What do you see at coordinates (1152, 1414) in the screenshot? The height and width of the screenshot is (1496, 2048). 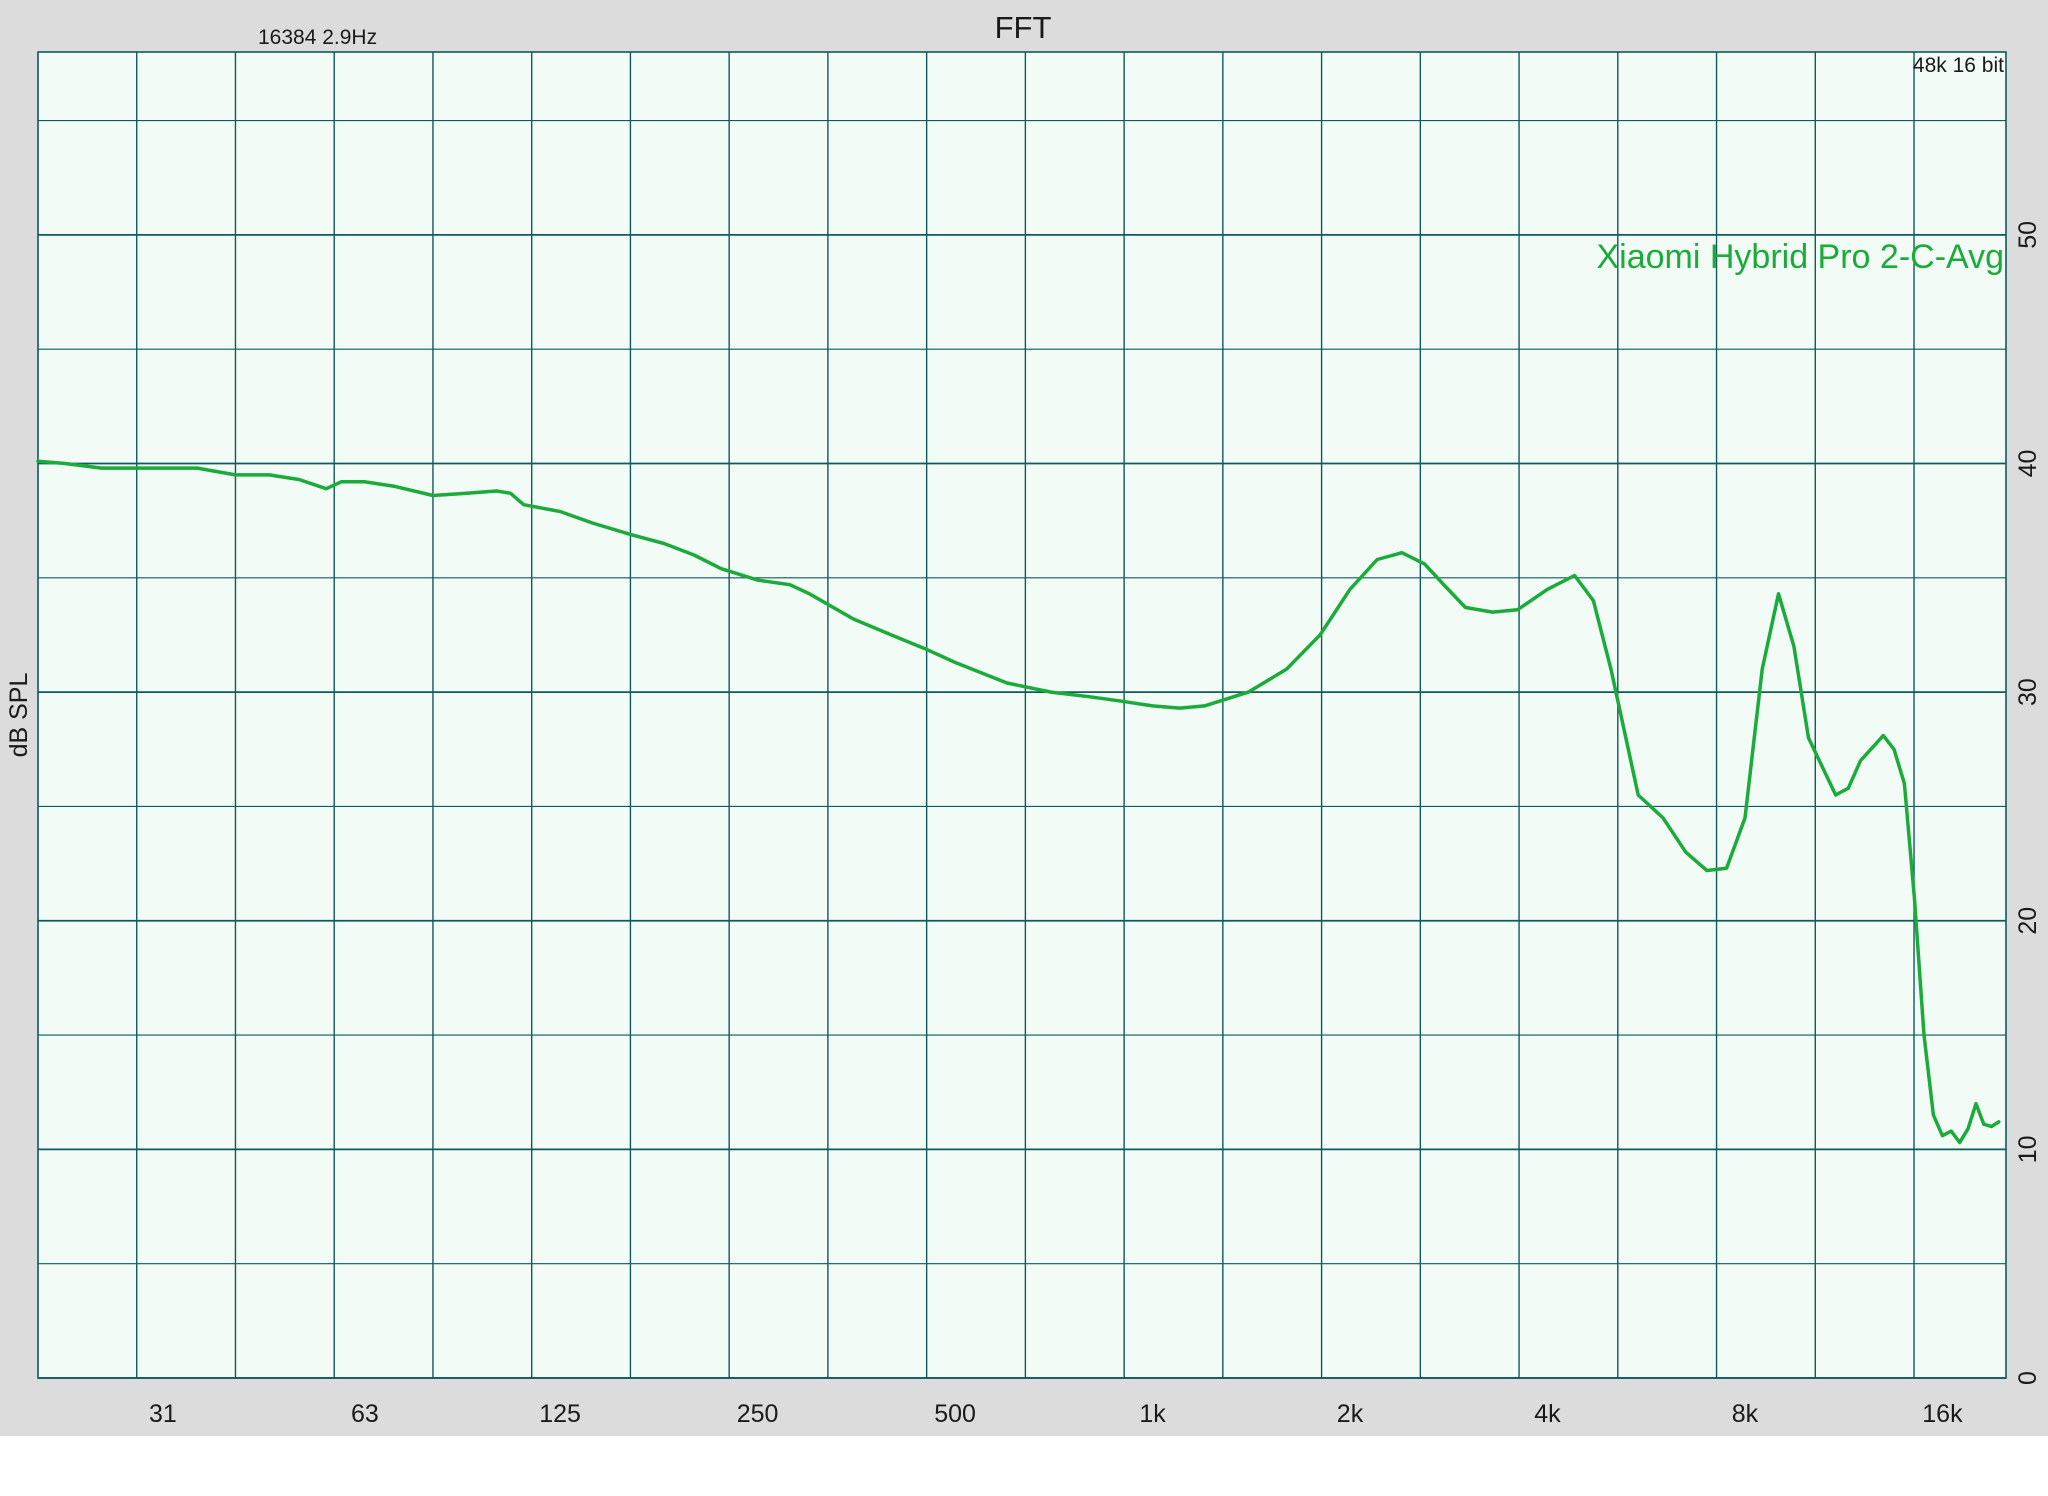 I see `x-tick-label: 1k` at bounding box center [1152, 1414].